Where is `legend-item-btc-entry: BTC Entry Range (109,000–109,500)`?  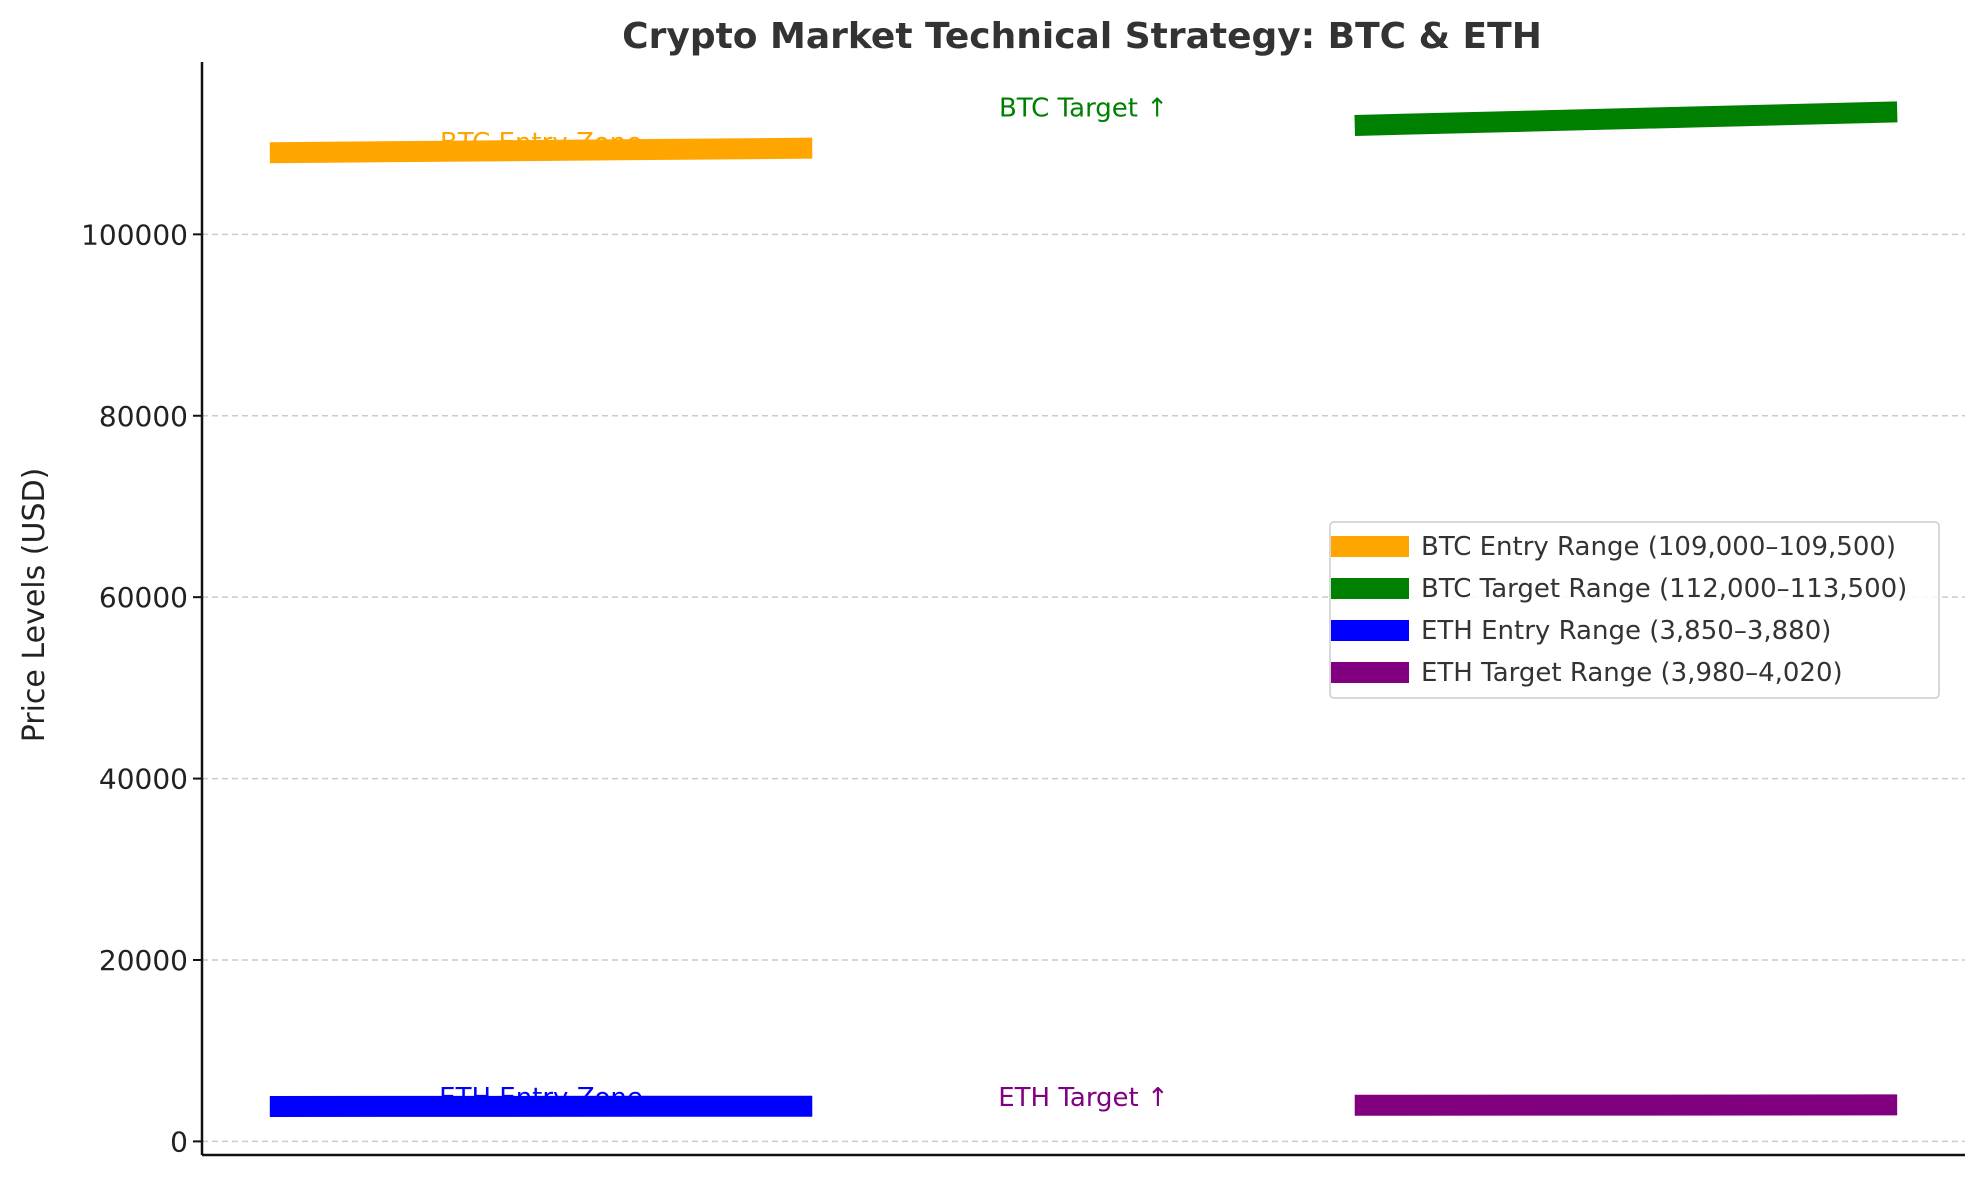 legend-item-btc-entry: BTC Entry Range (109,000–109,500) is located at coordinates (1613, 547).